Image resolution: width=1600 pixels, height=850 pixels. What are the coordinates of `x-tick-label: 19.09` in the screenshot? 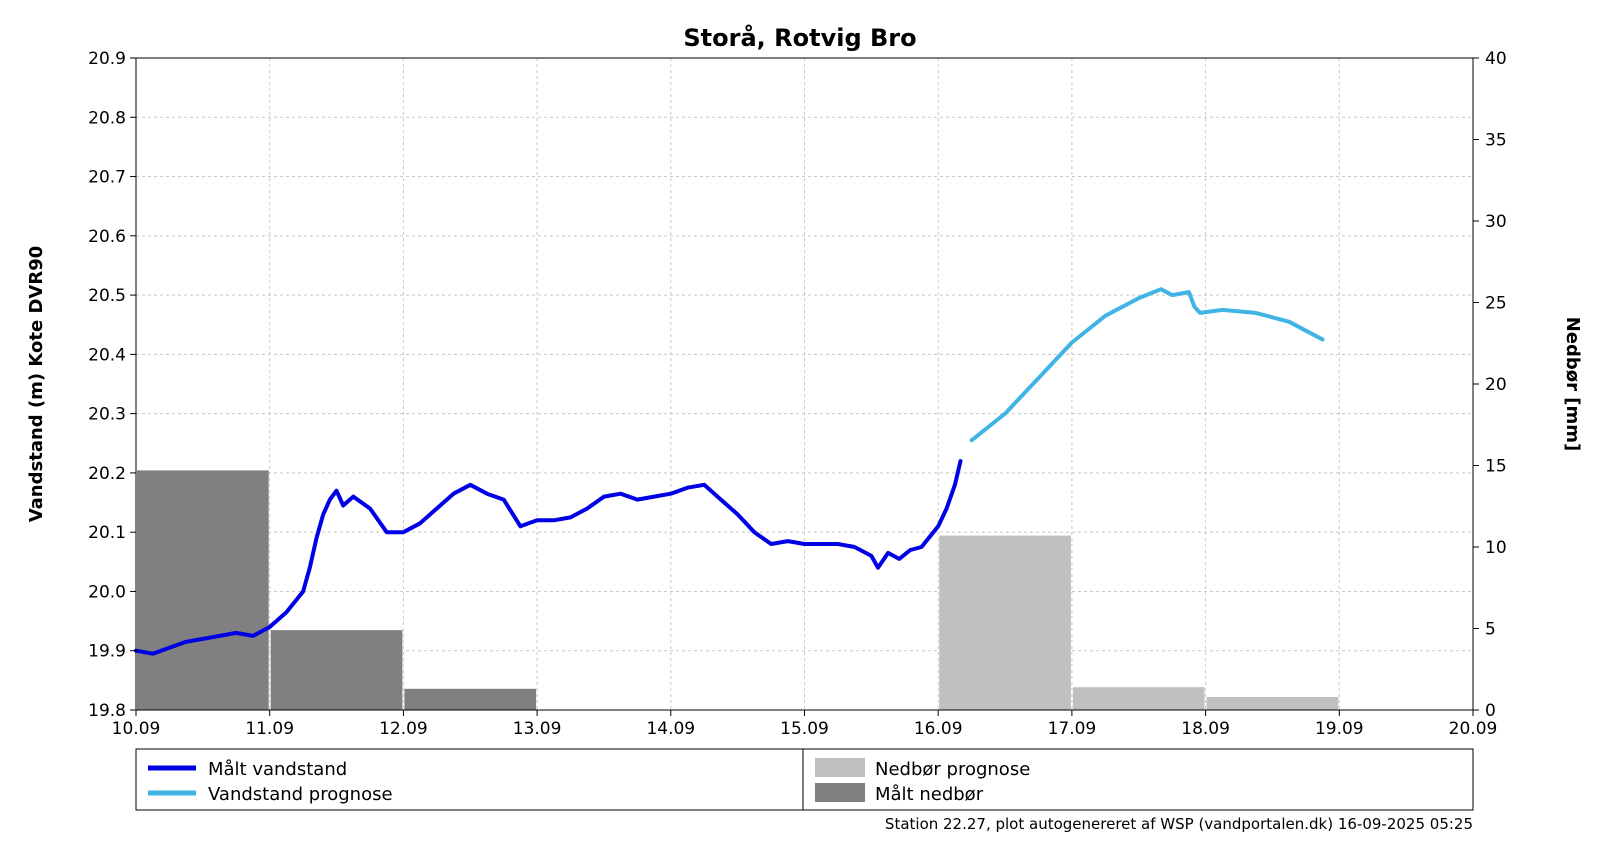 It's located at (1339, 729).